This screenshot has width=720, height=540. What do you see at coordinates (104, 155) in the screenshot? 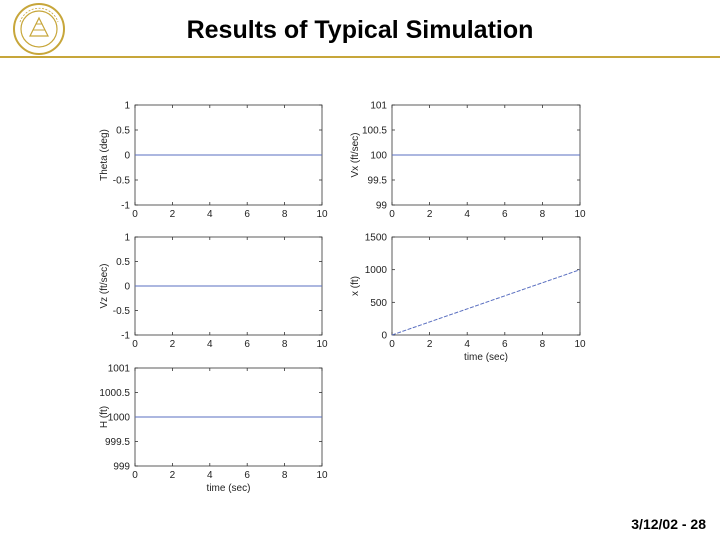
I see `y-axis-label: Theta (deg)` at bounding box center [104, 155].